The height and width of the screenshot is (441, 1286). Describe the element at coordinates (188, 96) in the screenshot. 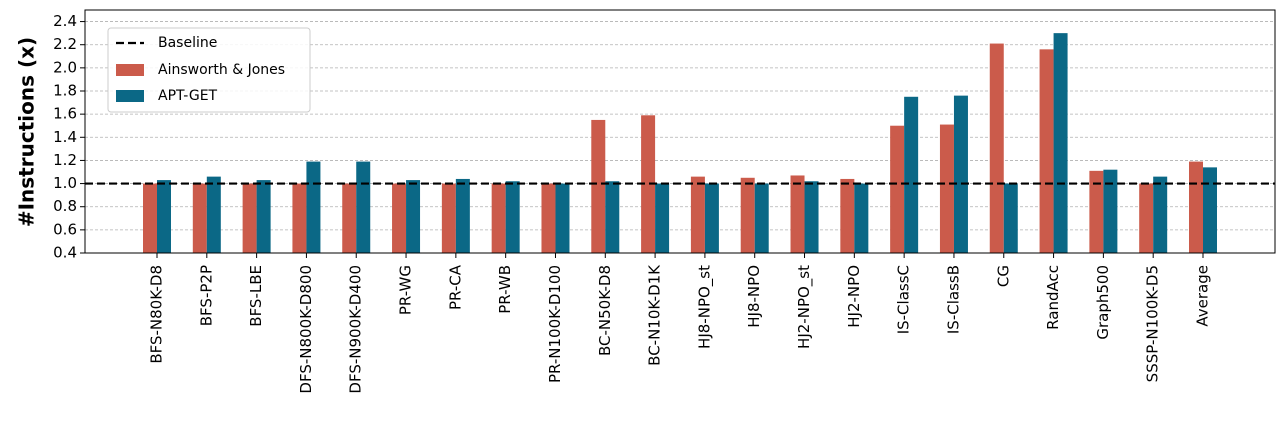

I see `legend-label: APT-GET` at that location.